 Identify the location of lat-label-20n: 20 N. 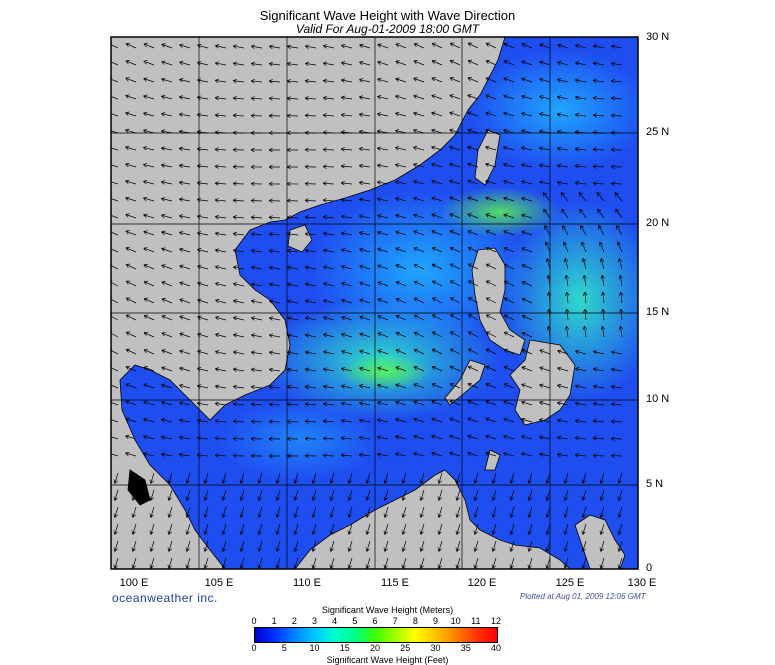
(658, 223).